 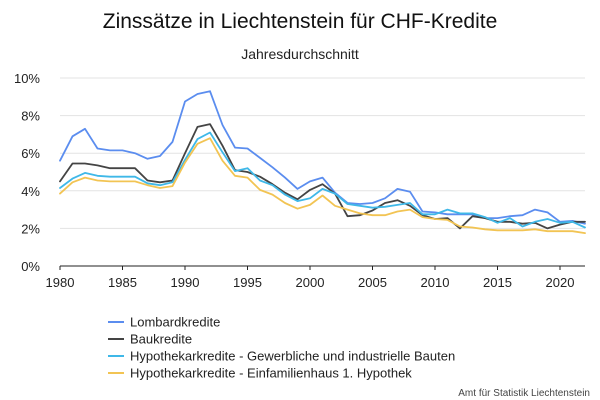 I want to click on x-axis-tick-labels: 1980 1985 1990 1995 2000 2005 2010 2015 2020, so click(x=310, y=278).